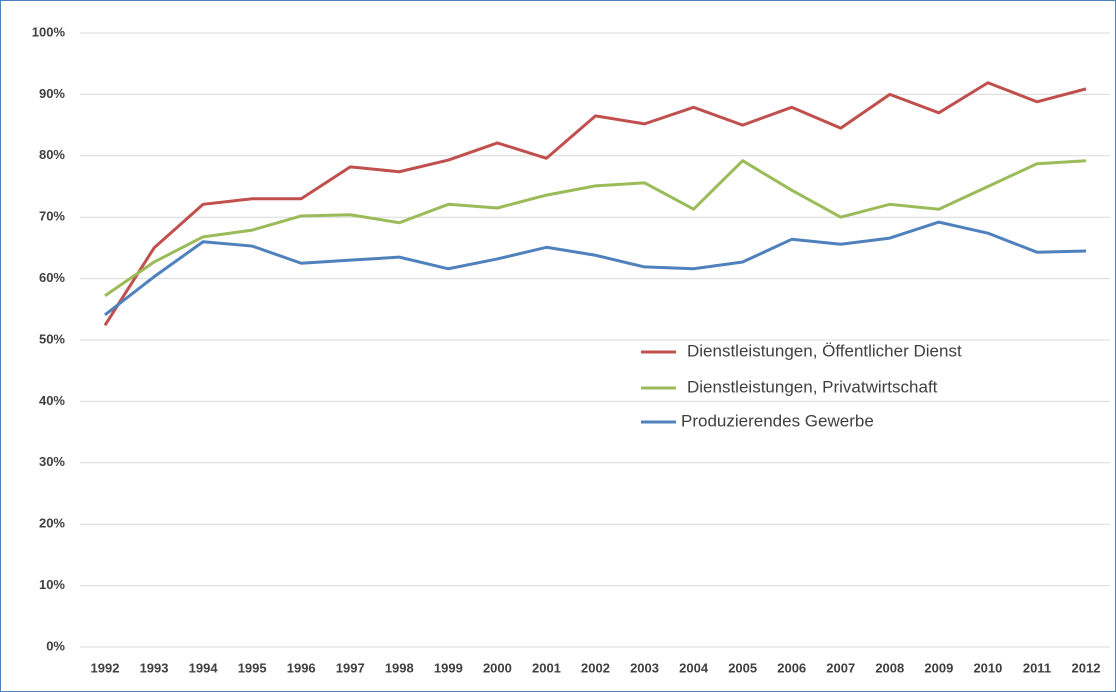 This screenshot has height=692, width=1116. I want to click on x-tick-label: 1997, so click(350, 667).